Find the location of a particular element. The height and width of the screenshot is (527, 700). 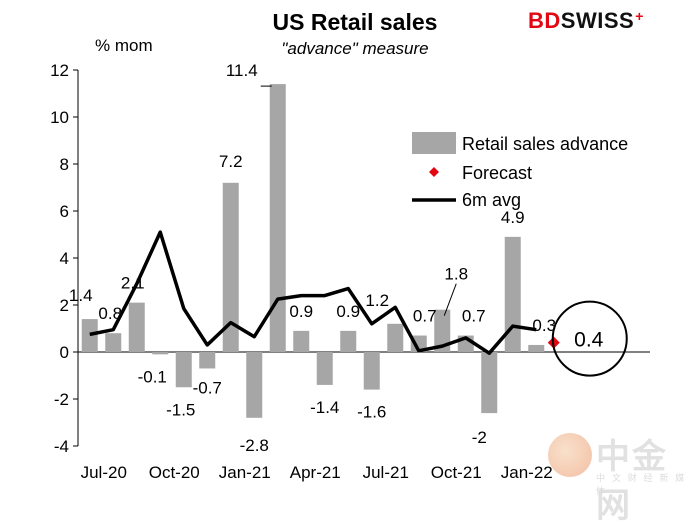

data-label: -1.6 is located at coordinates (371, 412).